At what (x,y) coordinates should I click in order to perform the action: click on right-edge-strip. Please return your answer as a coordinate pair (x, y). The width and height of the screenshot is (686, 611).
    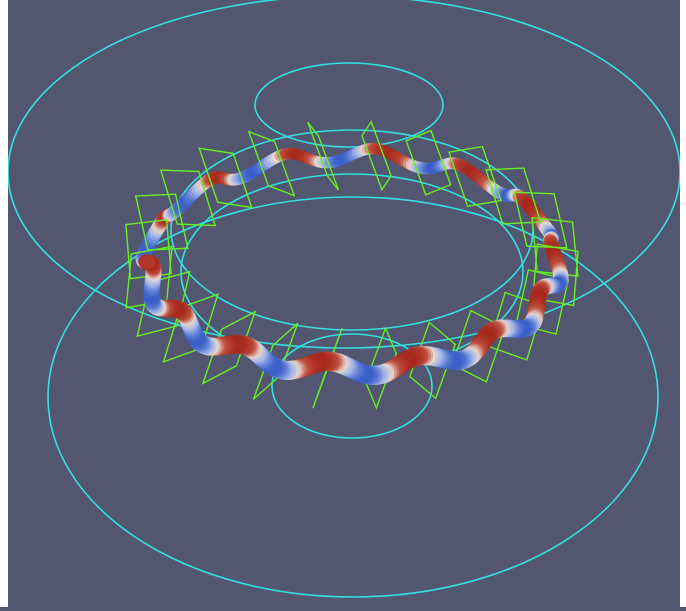
    Looking at the image, I should click on (683, 303).